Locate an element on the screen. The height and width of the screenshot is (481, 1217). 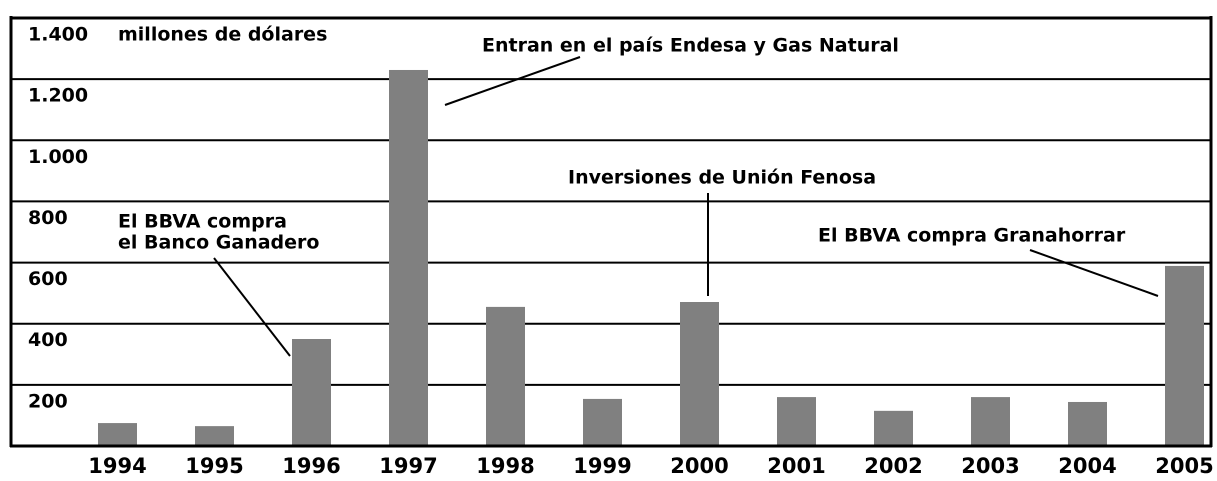
y-tick-label: 600 is located at coordinates (48, 279).